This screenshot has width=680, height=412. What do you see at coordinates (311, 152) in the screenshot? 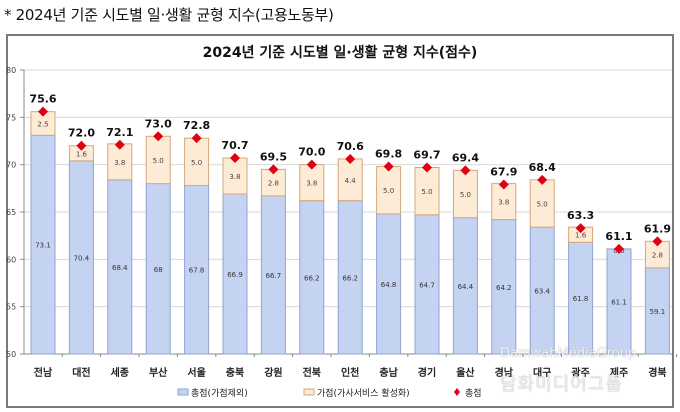
I see `total-value-label: 70.0` at bounding box center [311, 152].